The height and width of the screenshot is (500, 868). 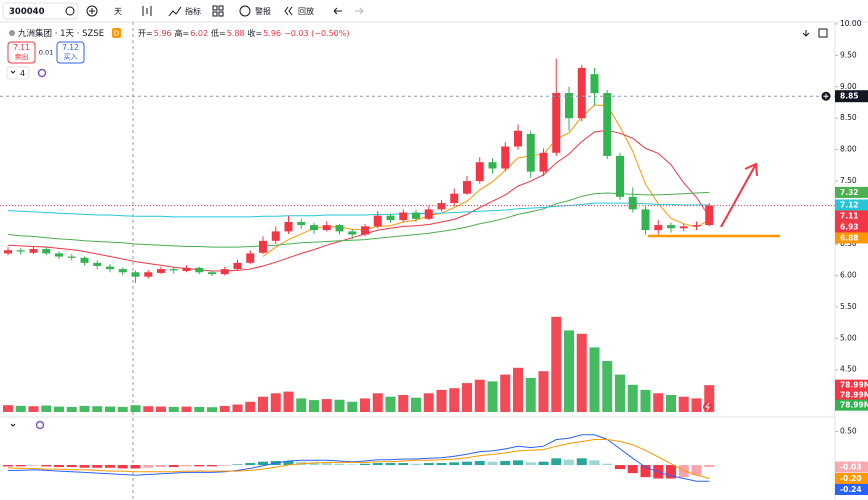 I want to click on symbol-box, so click(x=40, y=11).